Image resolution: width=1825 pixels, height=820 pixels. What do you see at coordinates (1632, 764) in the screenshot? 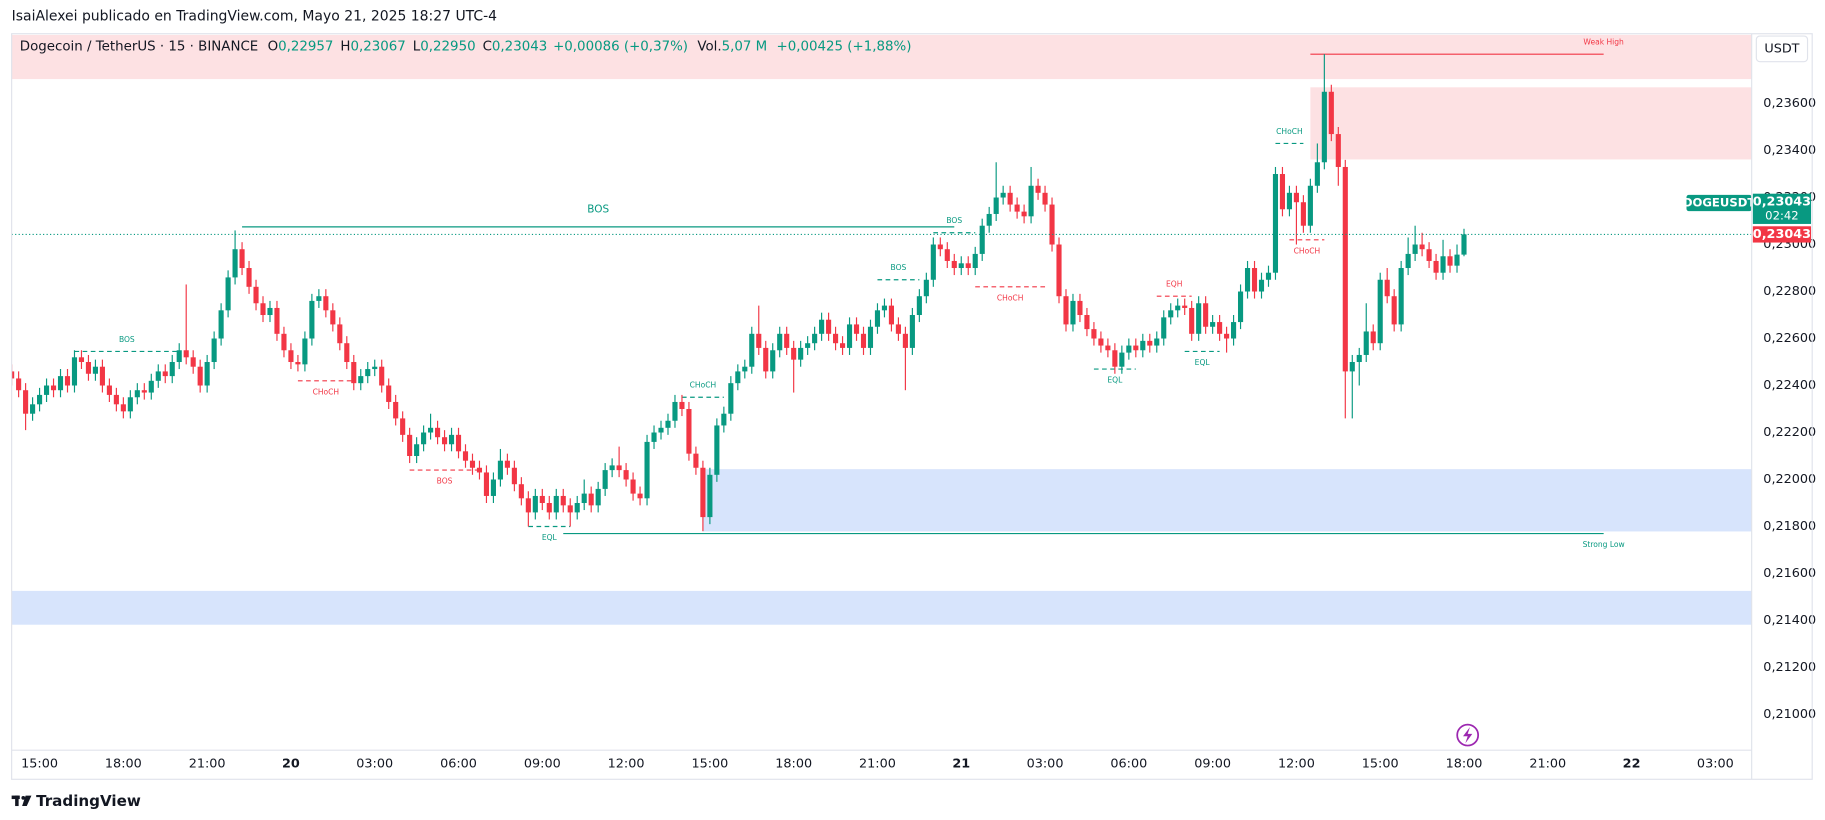
I see `x-tick-label: 22` at bounding box center [1632, 764].